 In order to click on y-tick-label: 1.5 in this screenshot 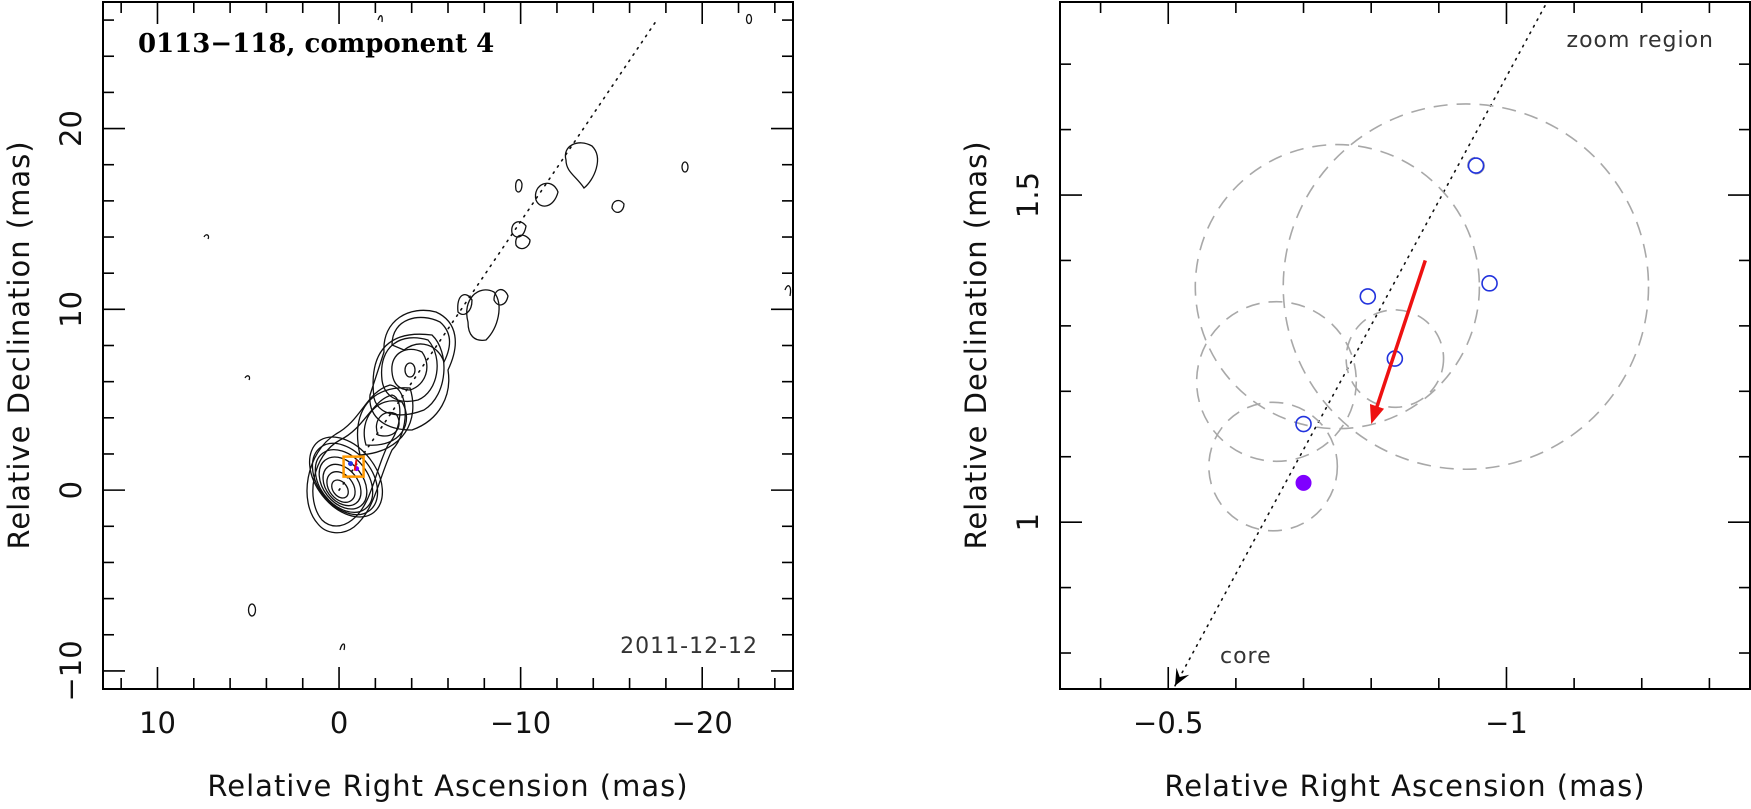, I will do `click(1028, 195)`.